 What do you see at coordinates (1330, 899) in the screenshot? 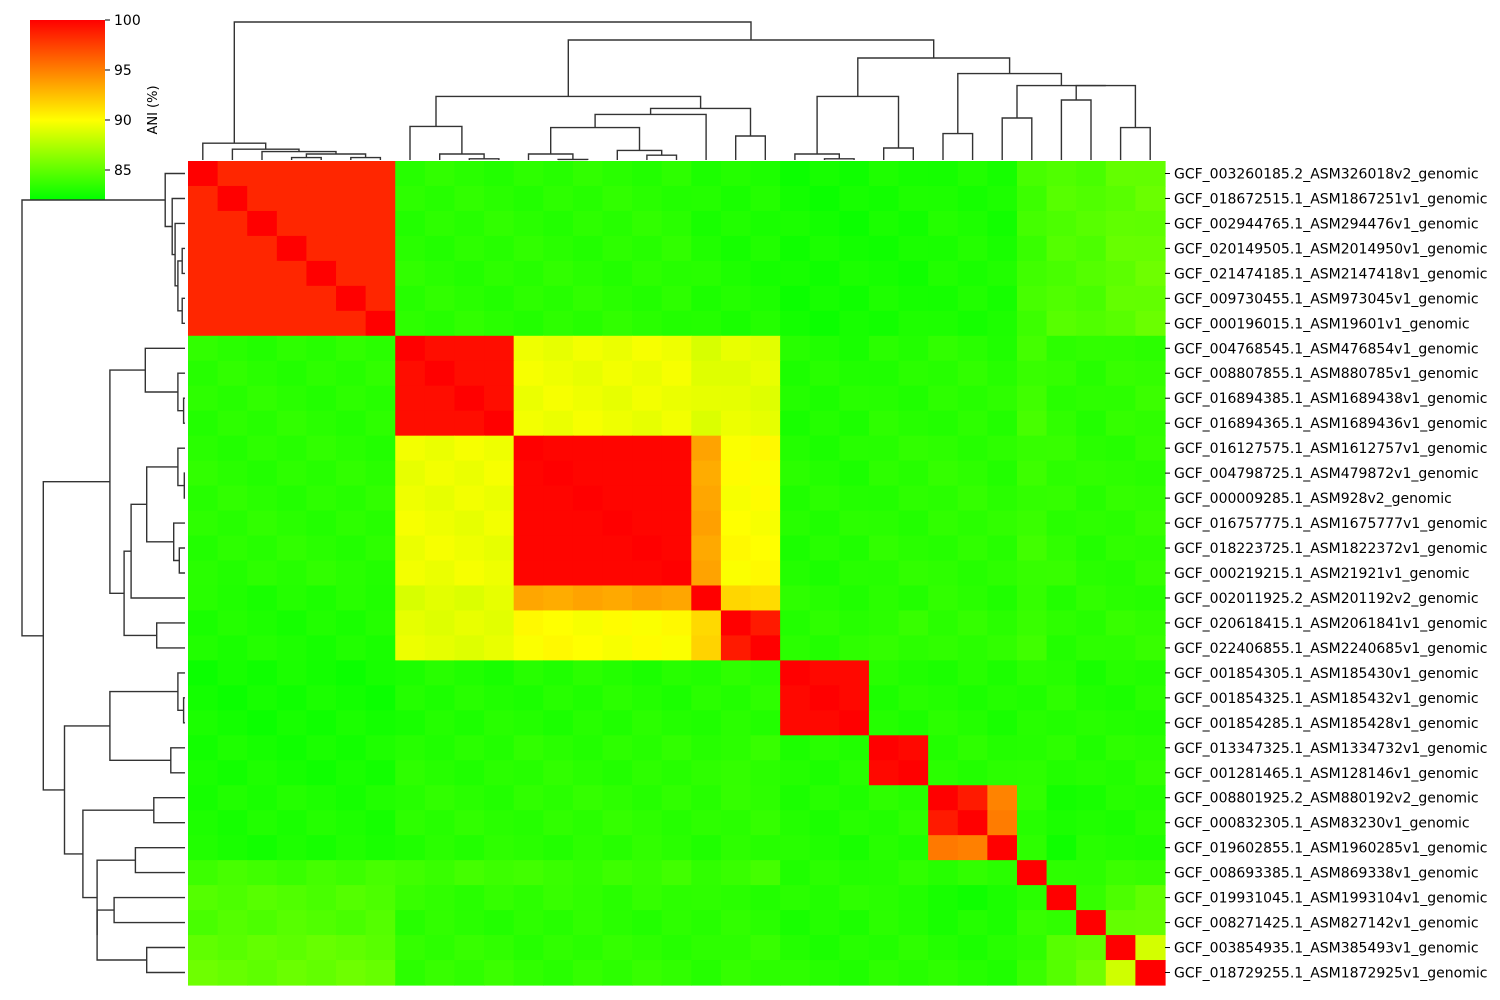
I see `row-label: GCF_019931045.1_ASM1993104v1_genomic` at bounding box center [1330, 899].